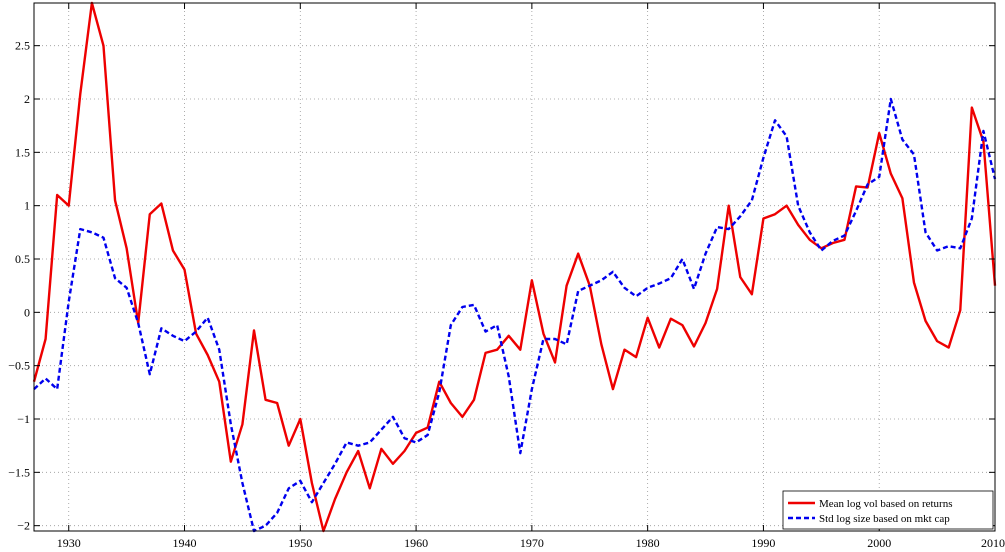 Image resolution: width=1005 pixels, height=552 pixels. What do you see at coordinates (763, 543) in the screenshot?
I see `x-tick-label: 1990` at bounding box center [763, 543].